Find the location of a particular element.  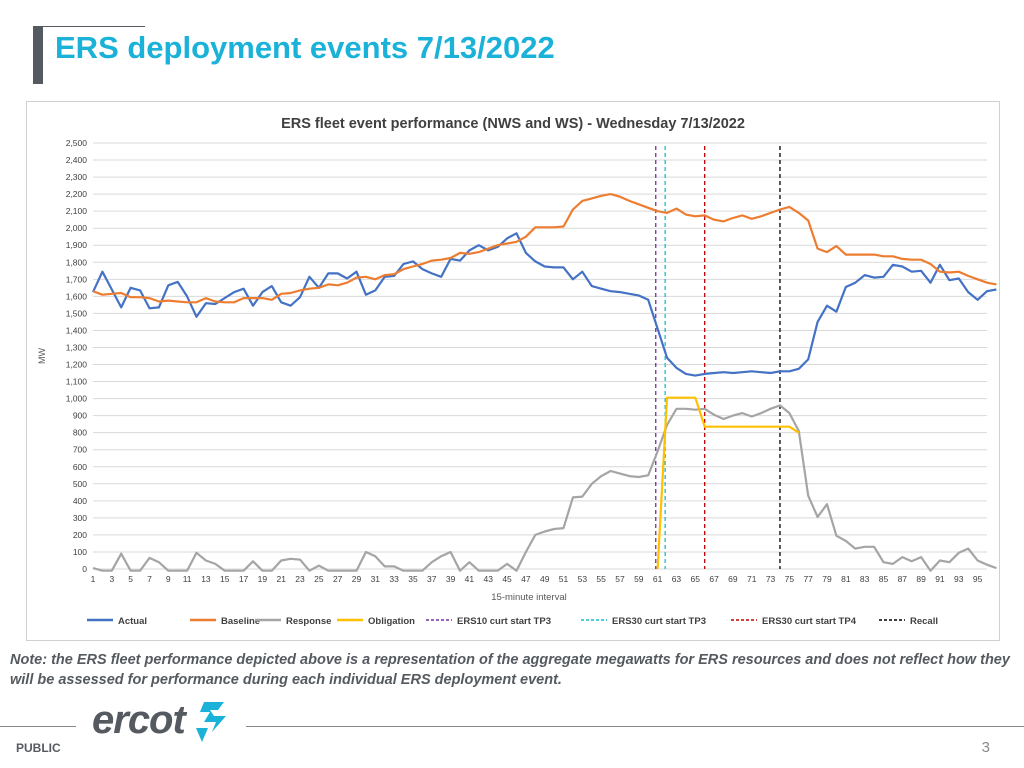

x-tick-label: 47 is located at coordinates (526, 579).